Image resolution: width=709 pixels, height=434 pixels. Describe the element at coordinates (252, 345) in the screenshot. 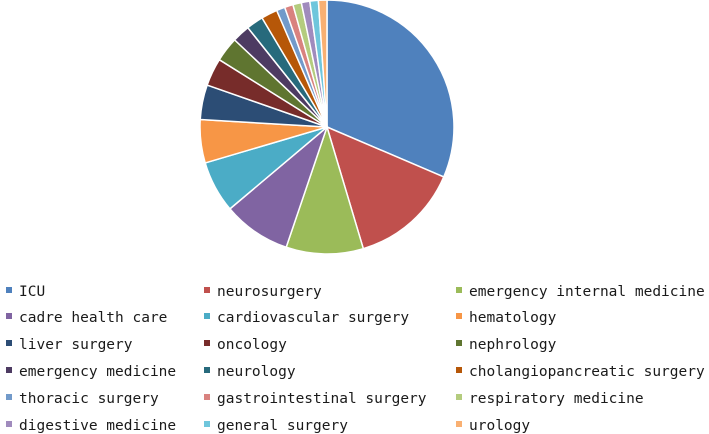

I see `legend-label-7: oncology` at that location.